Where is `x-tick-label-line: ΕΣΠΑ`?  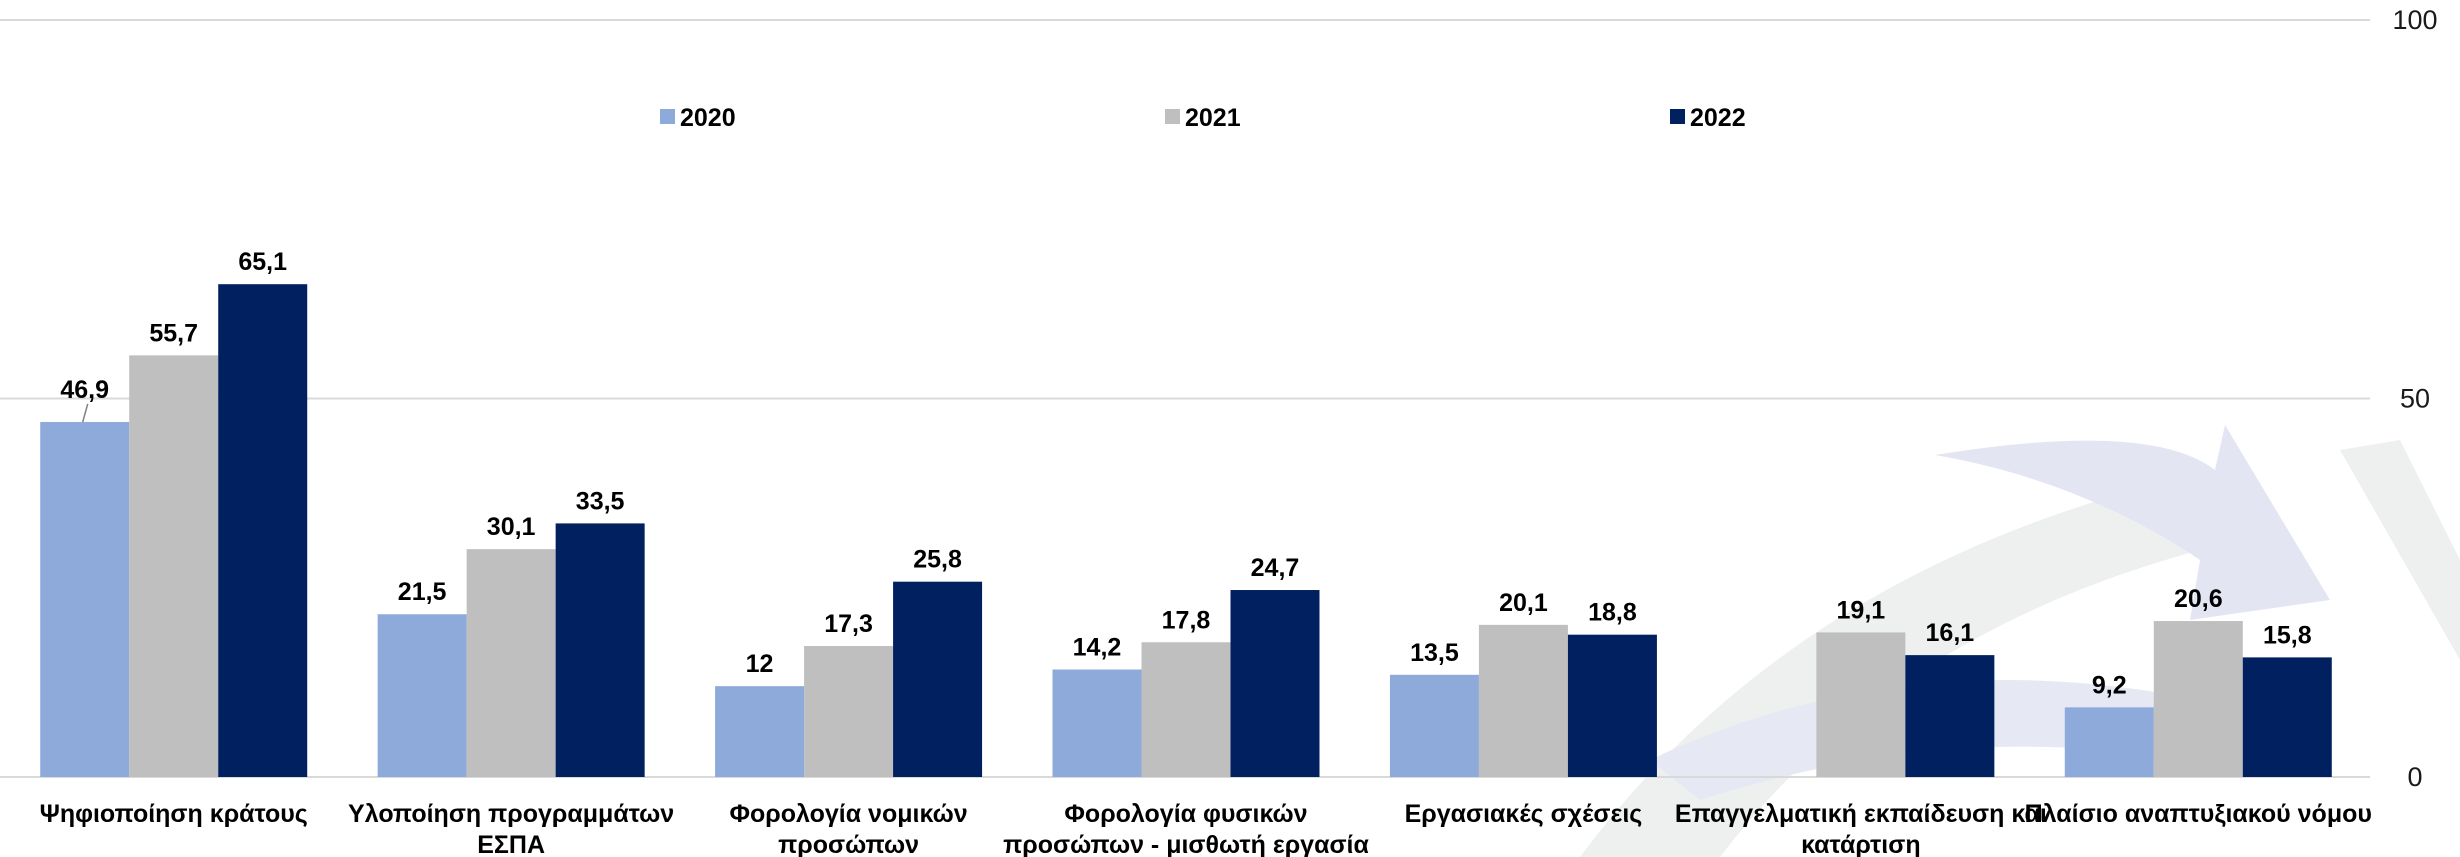
x-tick-label-line: ΕΣΠΑ is located at coordinates (511, 844).